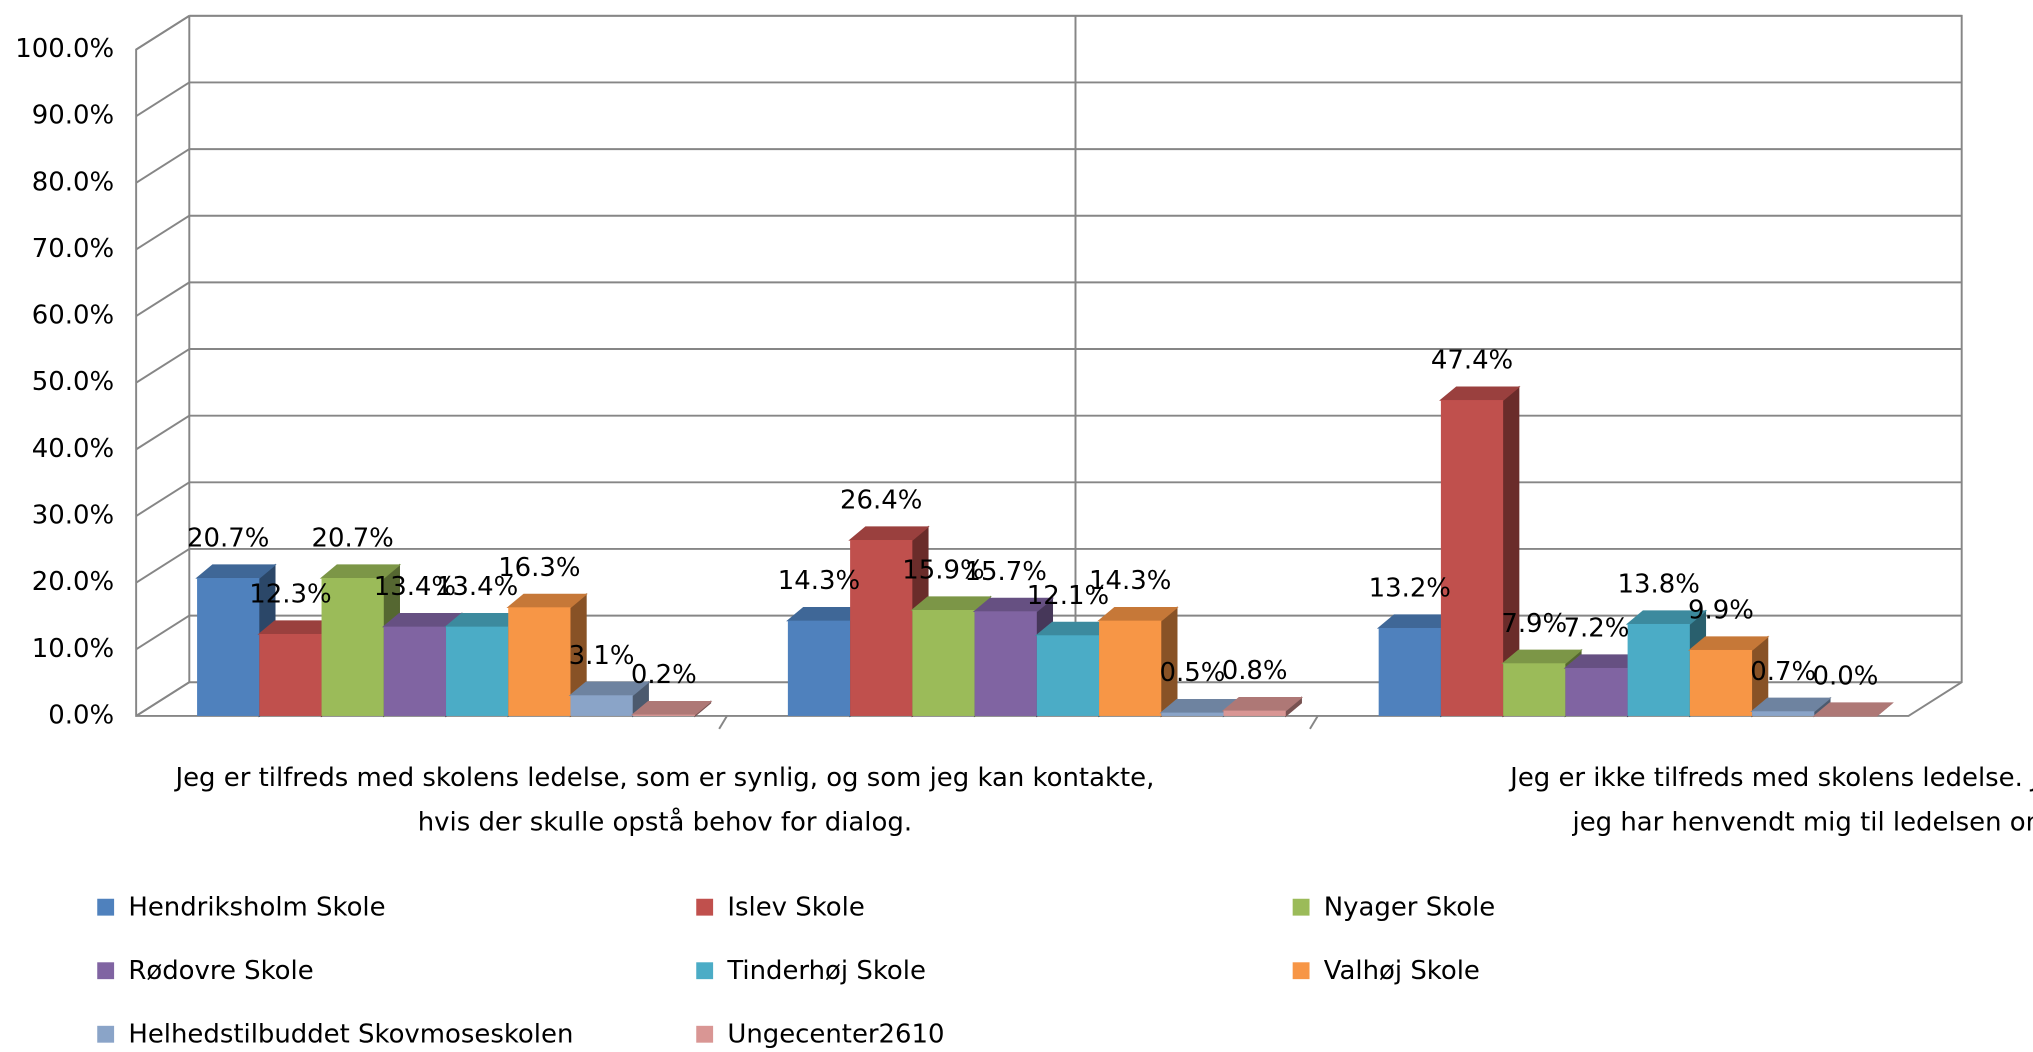 The image size is (2033, 1052). Describe the element at coordinates (64, 49) in the screenshot. I see `y-tick-label: 100.0%` at that location.